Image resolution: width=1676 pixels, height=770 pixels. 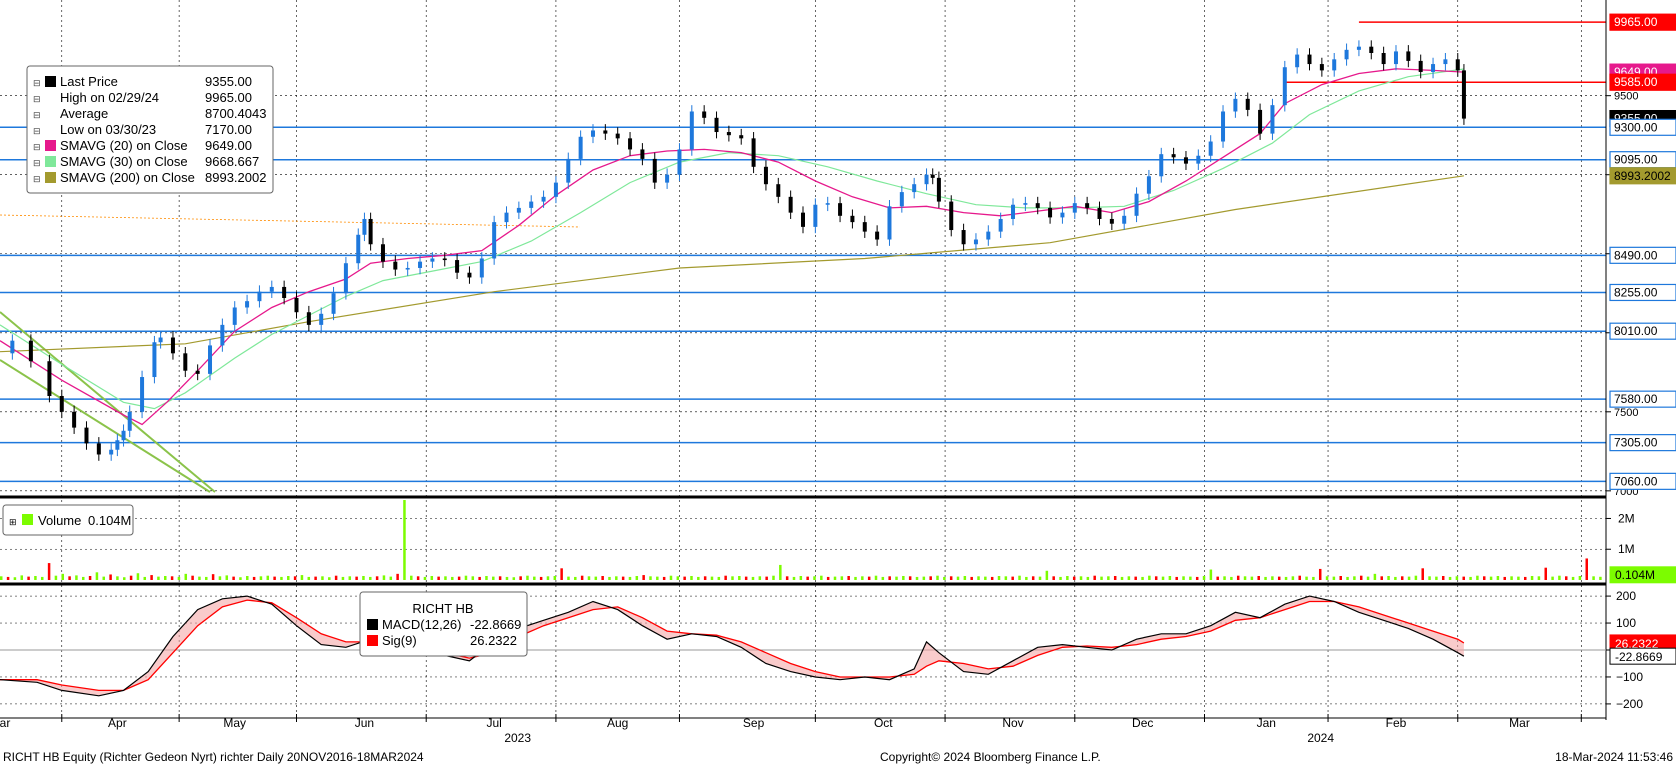 I want to click on legend-label: SMAVG (20) on Close, so click(x=124, y=145).